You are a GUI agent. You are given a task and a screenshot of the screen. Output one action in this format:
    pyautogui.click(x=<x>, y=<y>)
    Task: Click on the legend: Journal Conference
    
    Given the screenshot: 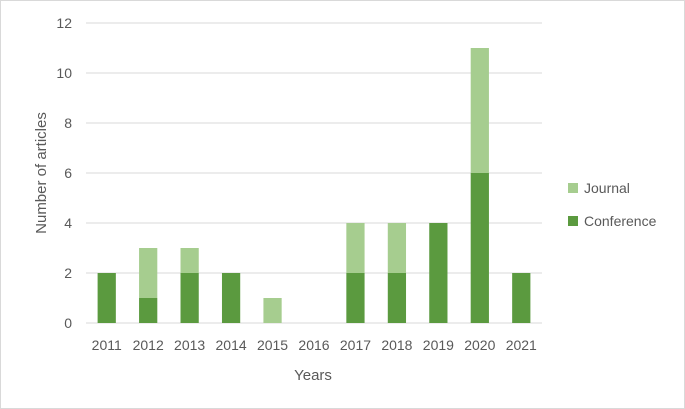 What is the action you would take?
    pyautogui.click(x=612, y=204)
    